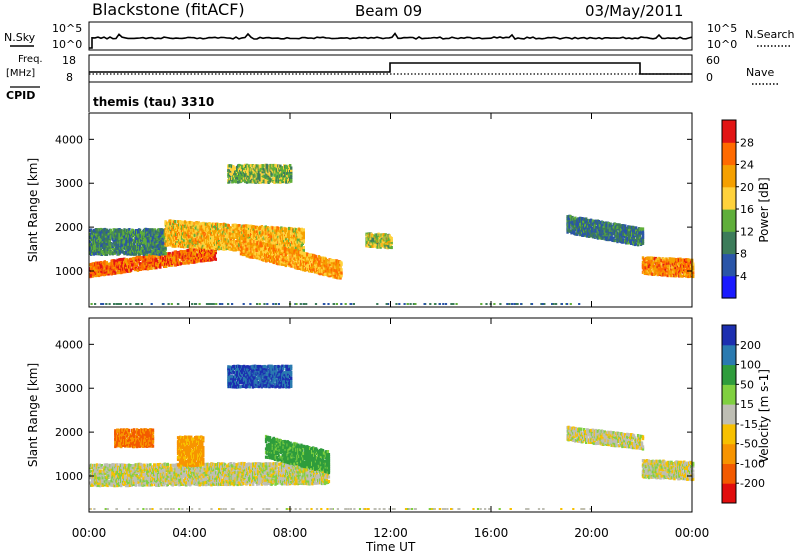 The height and width of the screenshot is (554, 800). What do you see at coordinates (30, 59) in the screenshot?
I see `freq-label-line1: Freq.` at bounding box center [30, 59].